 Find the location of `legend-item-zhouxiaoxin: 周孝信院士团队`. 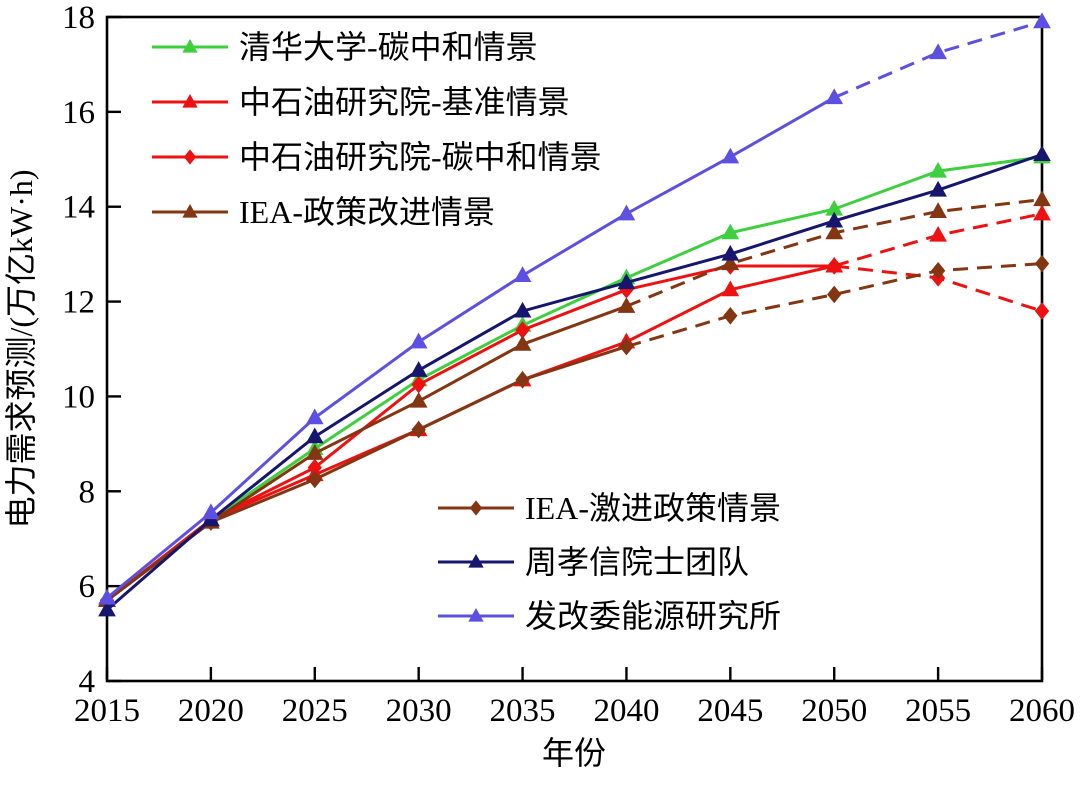

legend-item-zhouxiaoxin: 周孝信院士团队 is located at coordinates (608, 562).